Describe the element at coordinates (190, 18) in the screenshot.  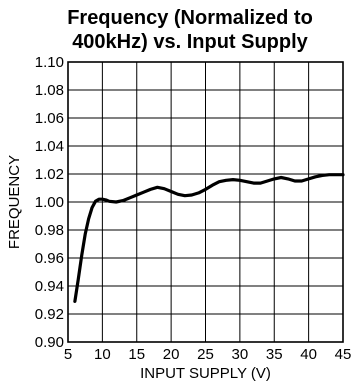
I see `chart-title-line-1: Frequency (Normalized to` at that location.